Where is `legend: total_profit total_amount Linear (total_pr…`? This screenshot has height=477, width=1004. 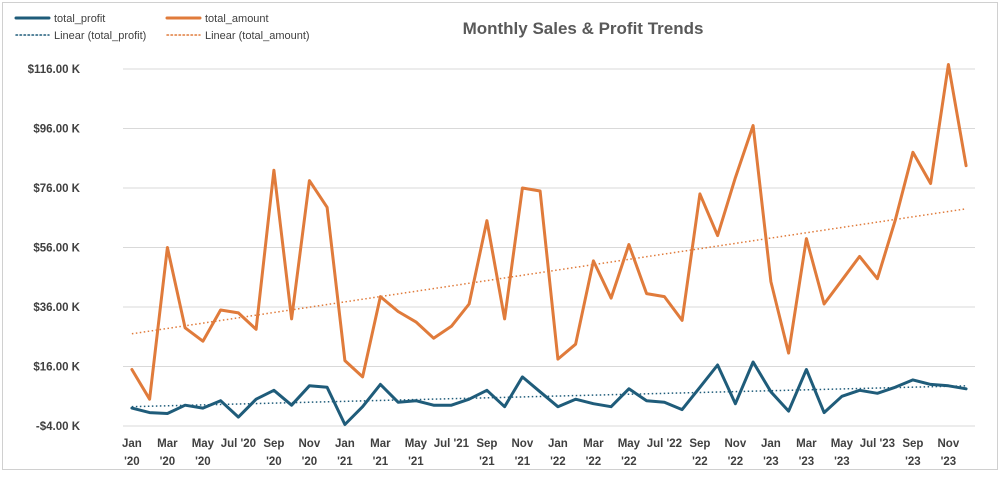
legend: total_profit total_amount Linear (total_pr… is located at coordinates (162, 27).